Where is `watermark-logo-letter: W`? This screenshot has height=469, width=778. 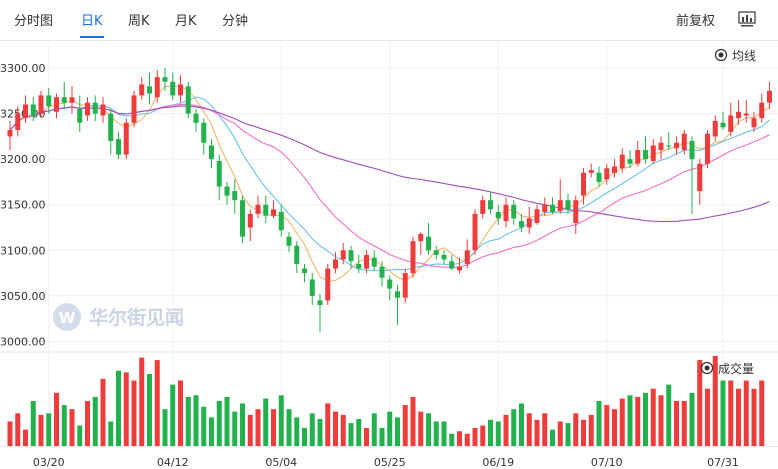
watermark-logo-letter: W is located at coordinates (67, 318).